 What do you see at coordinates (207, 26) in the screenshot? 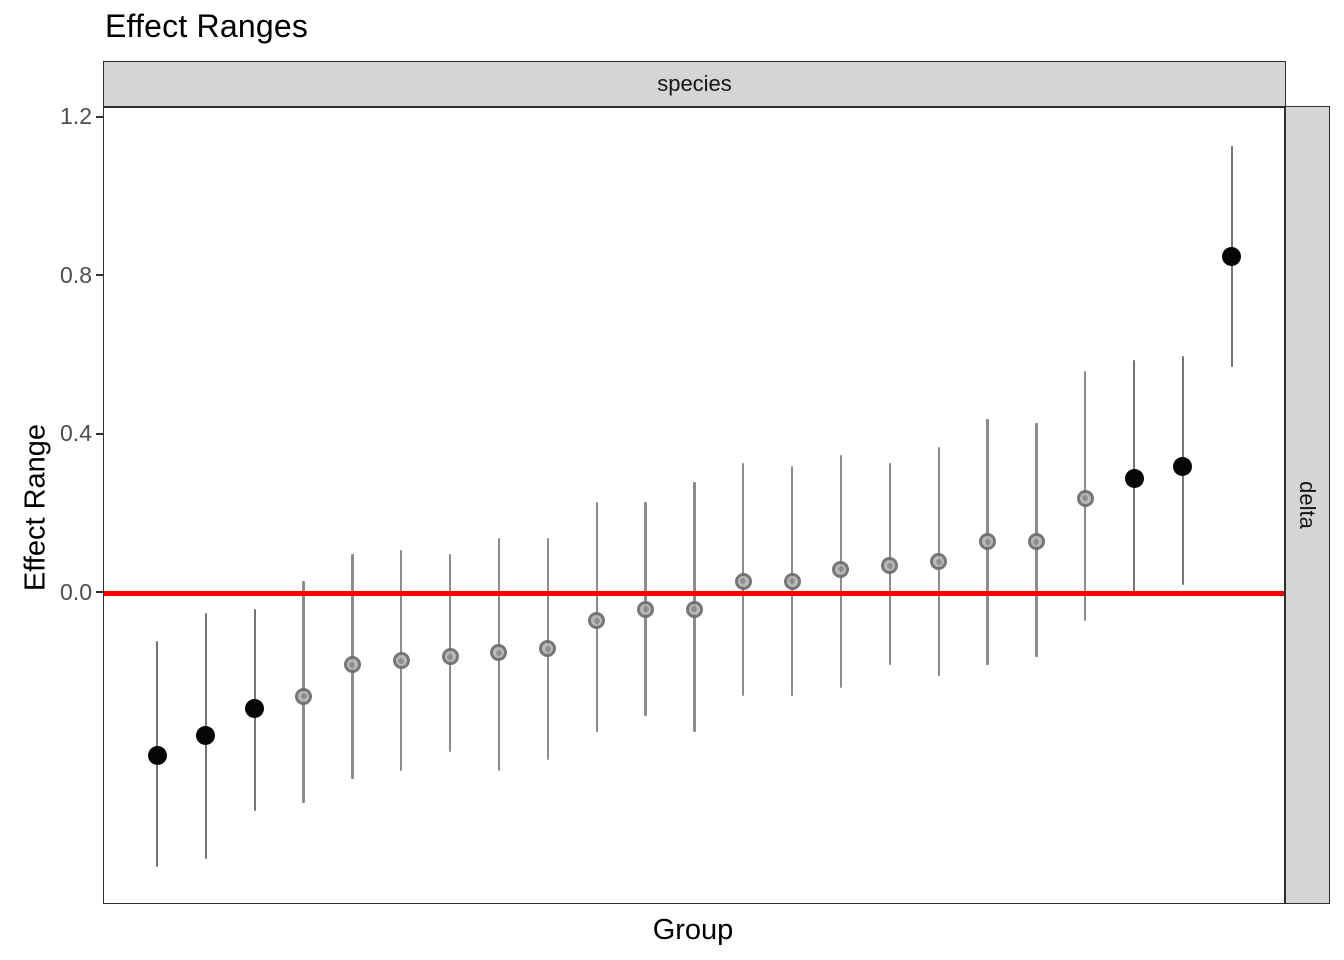
I see `plot-title: Effect Ranges` at bounding box center [207, 26].